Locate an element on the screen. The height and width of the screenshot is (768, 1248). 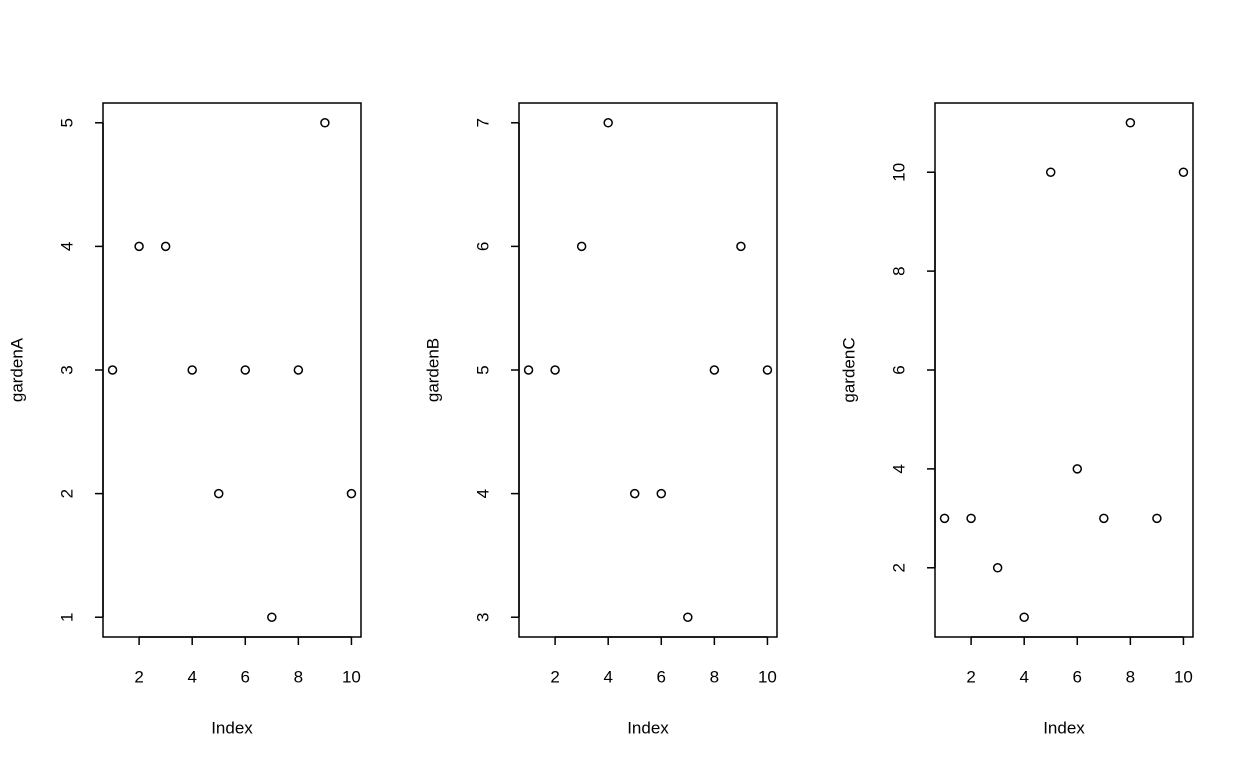
y-axis-label: gardenB is located at coordinates (432, 370).